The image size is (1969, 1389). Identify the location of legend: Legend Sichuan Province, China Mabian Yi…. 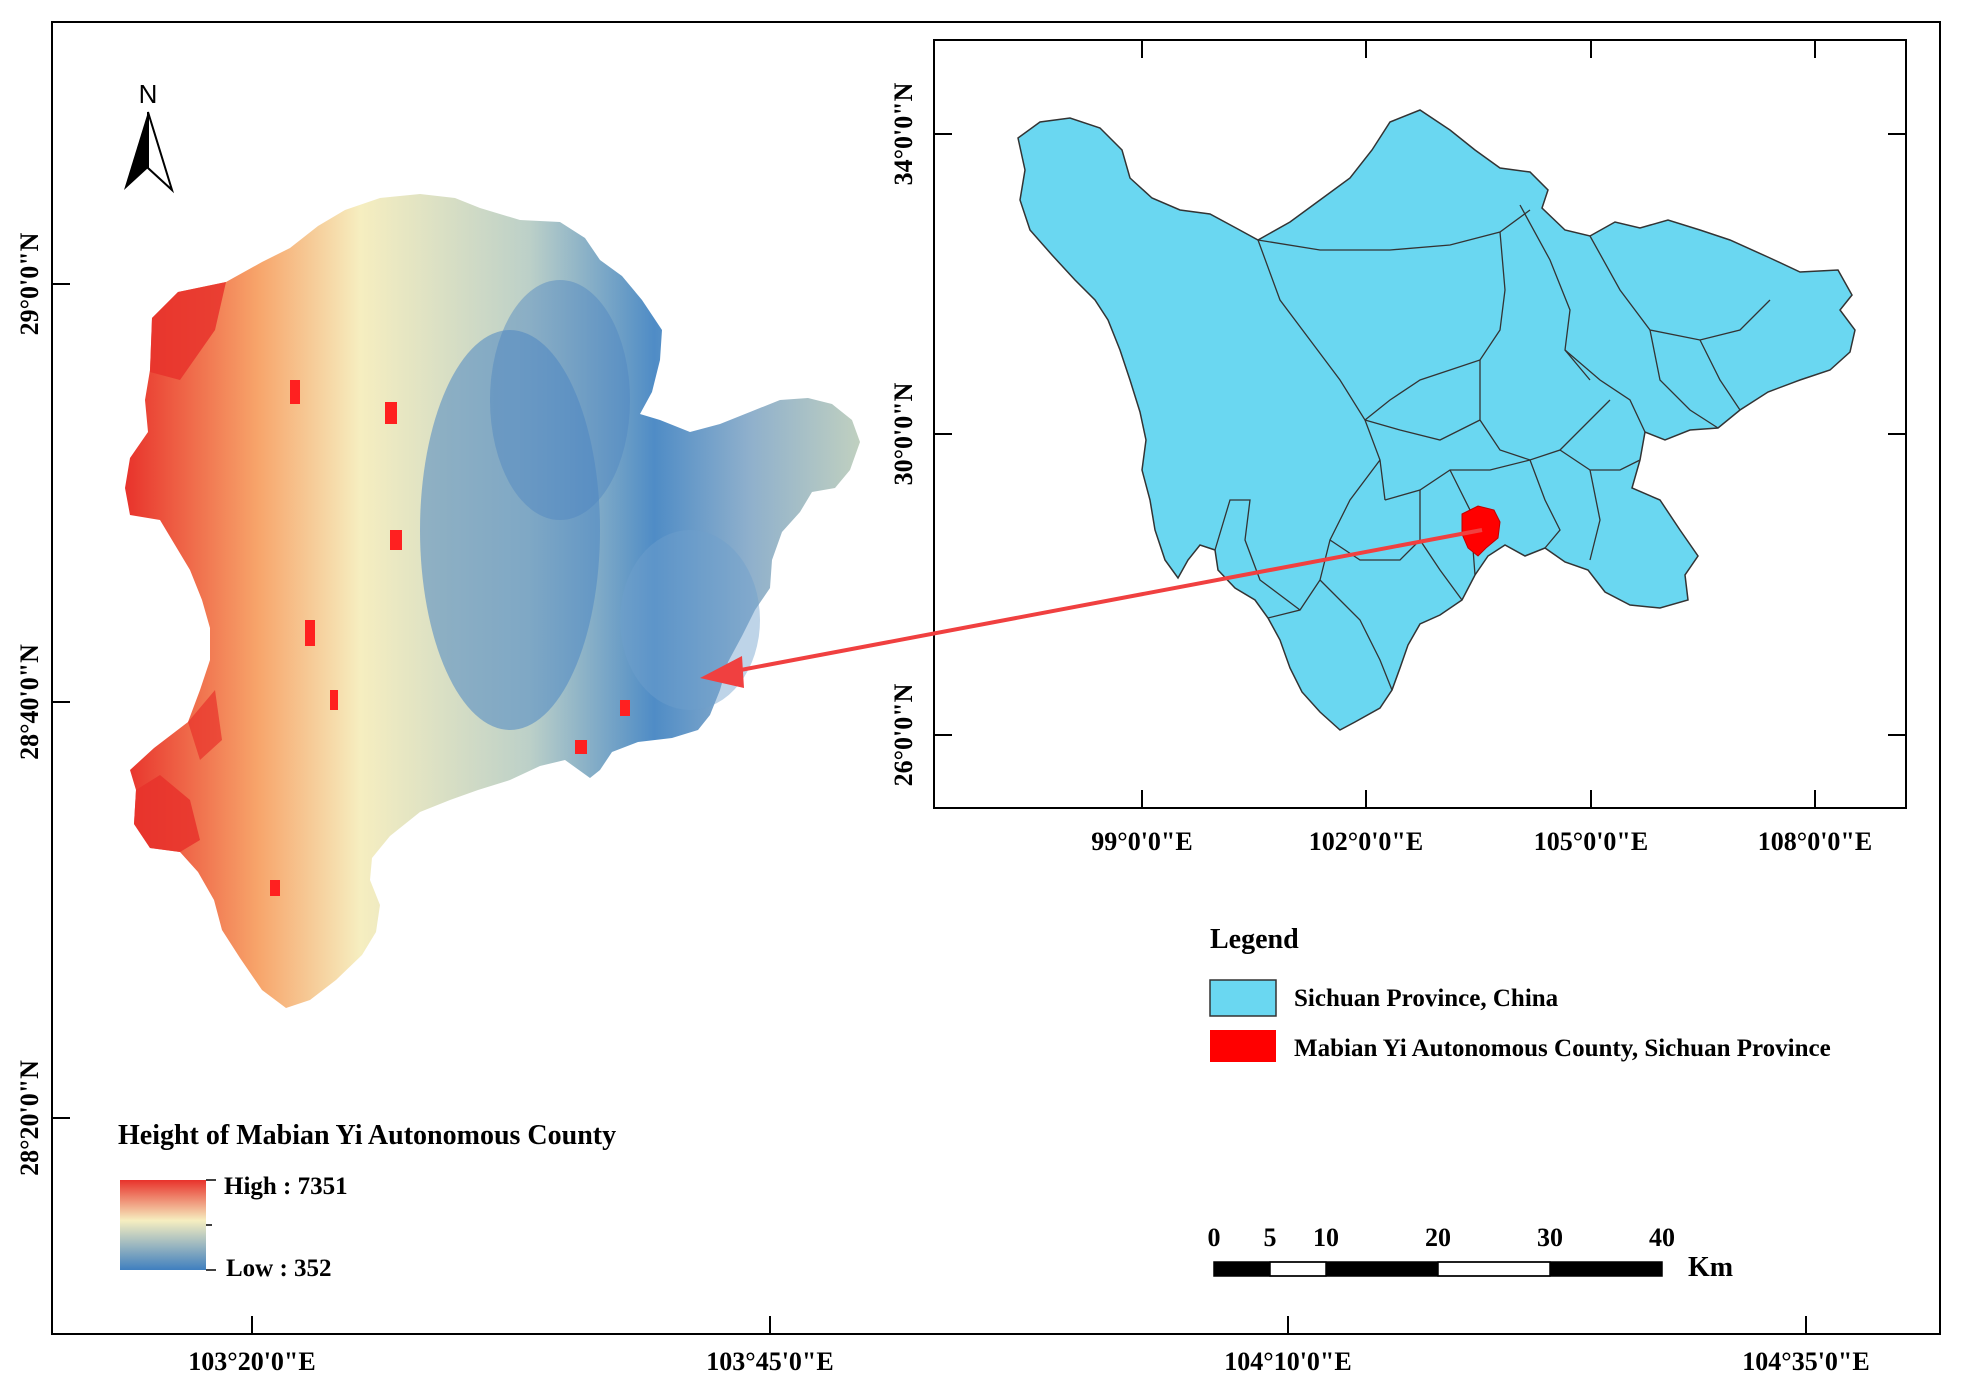
(1520, 993).